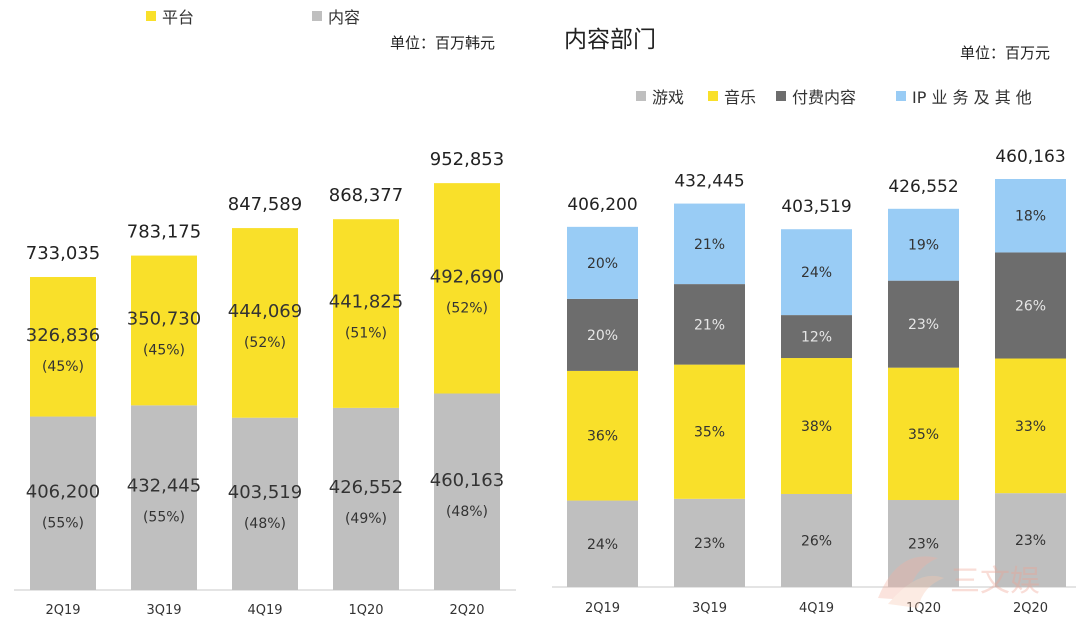 Image resolution: width=1080 pixels, height=622 pixels. I want to click on pct-label-content: (49%), so click(366, 519).